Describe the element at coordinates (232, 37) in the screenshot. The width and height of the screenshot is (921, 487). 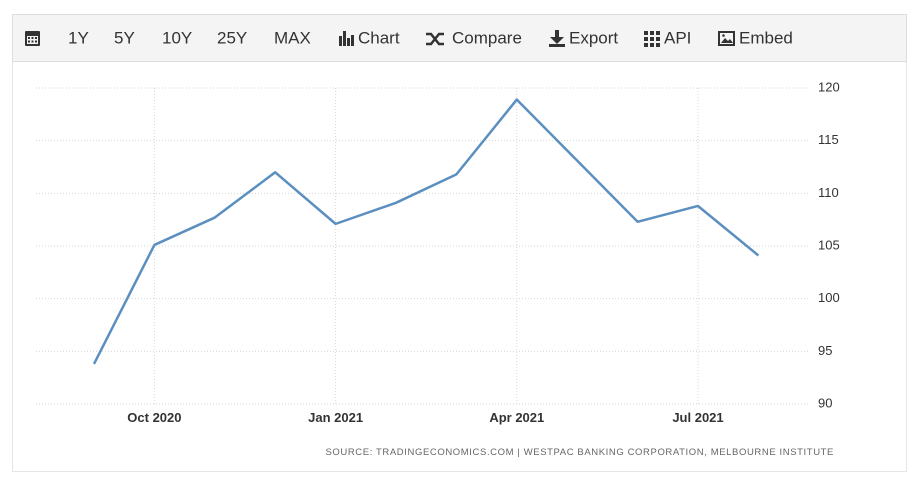
I see `range-button: 25Y` at that location.